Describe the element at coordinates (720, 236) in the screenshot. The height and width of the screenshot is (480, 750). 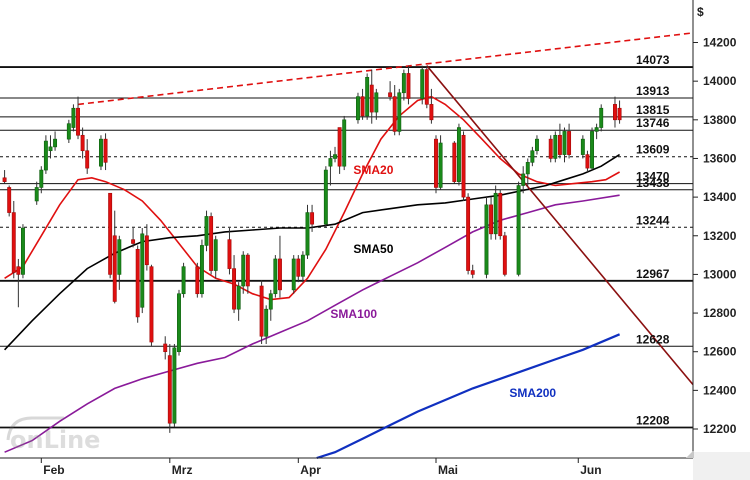
I see `y-tick-label: 13200` at that location.